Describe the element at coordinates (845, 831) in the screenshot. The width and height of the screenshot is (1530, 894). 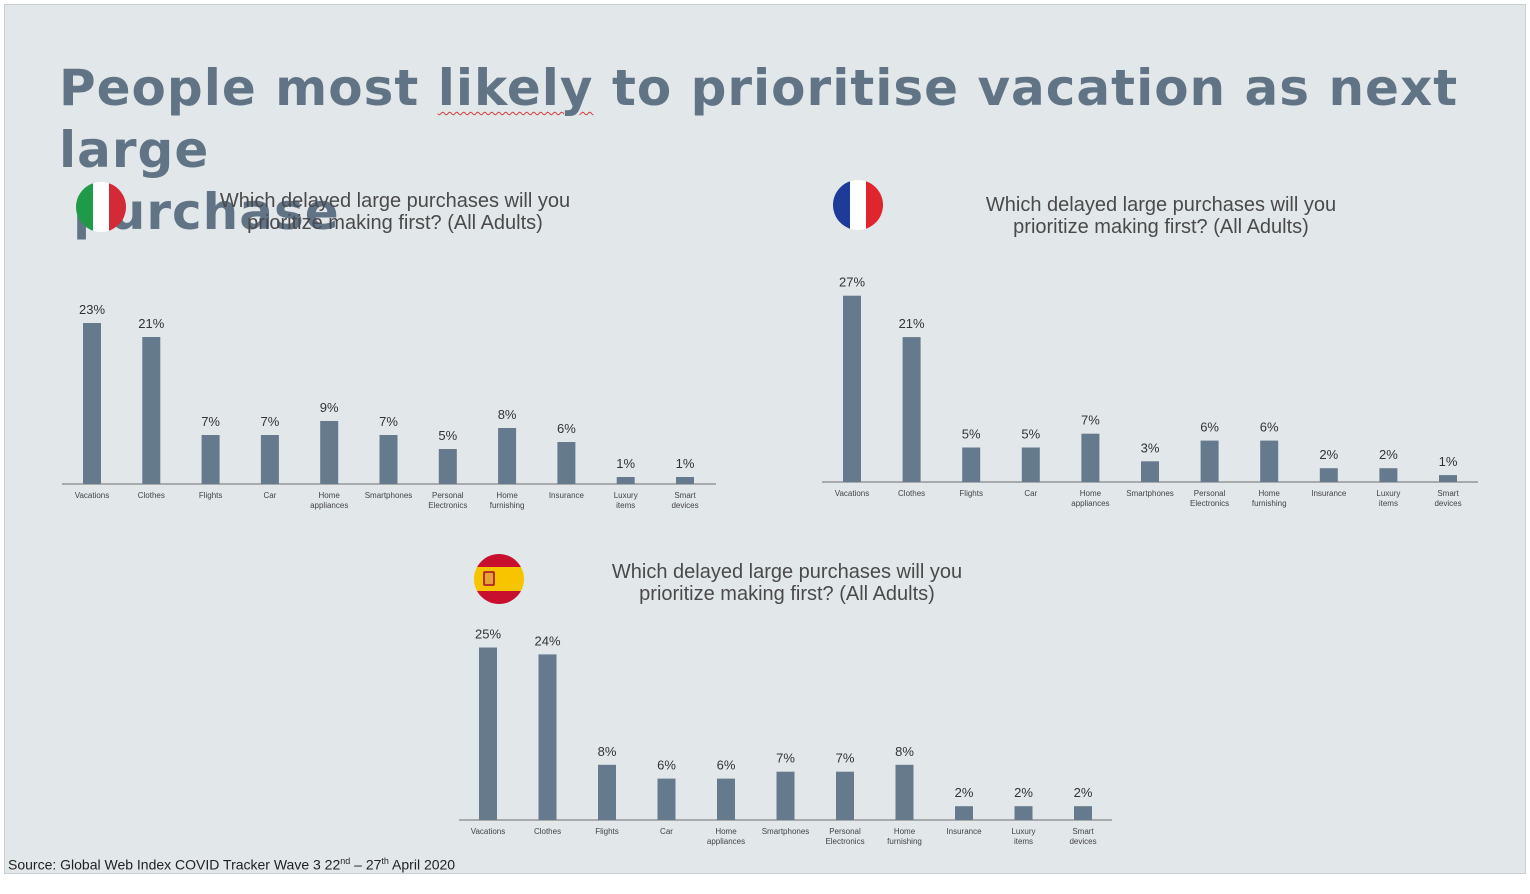
I see `spain-category-label-7-line-1: Personal` at that location.